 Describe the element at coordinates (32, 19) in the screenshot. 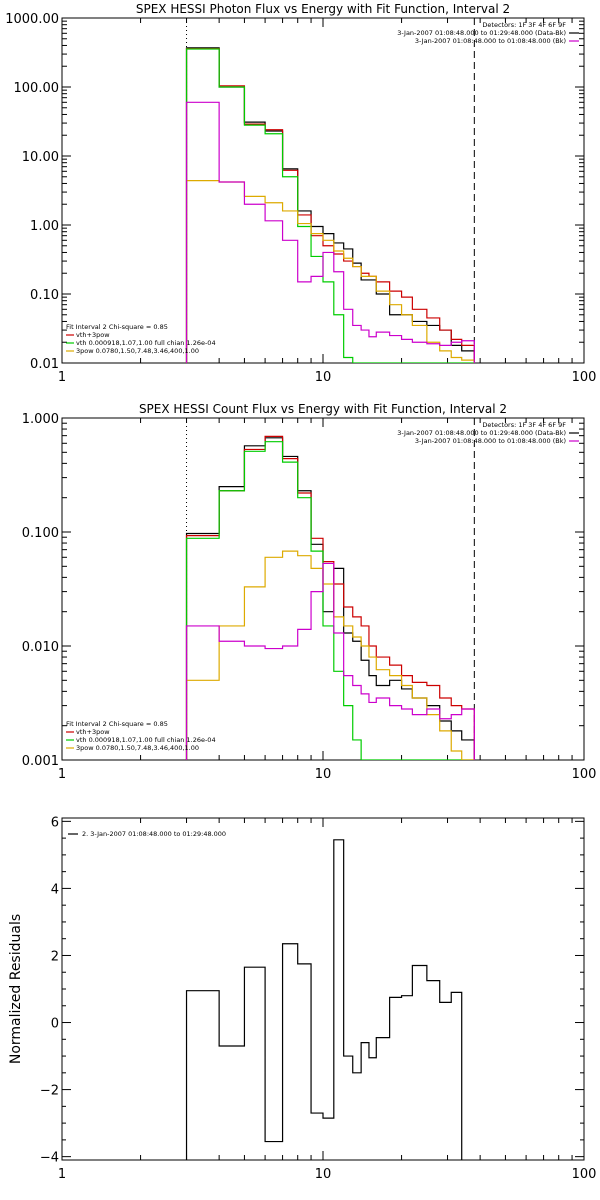

I see `y-tick-label: 1000.00` at that location.